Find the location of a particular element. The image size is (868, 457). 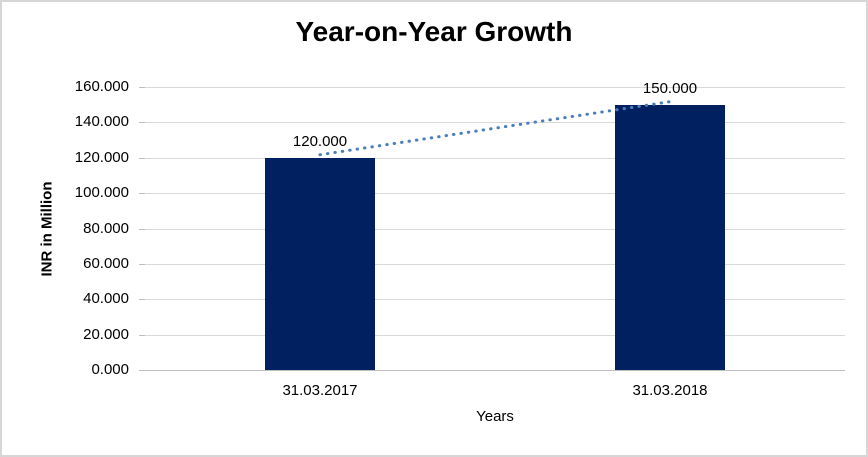

y-tick-label: 20.000 is located at coordinates (106, 334).